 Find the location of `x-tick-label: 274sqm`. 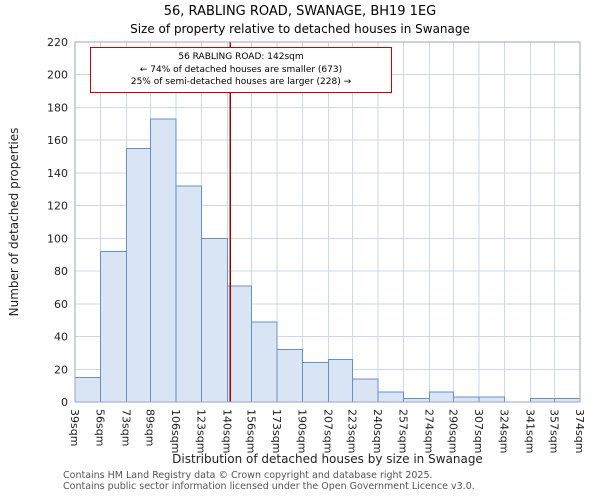

x-tick-label: 274sqm is located at coordinates (428, 431).